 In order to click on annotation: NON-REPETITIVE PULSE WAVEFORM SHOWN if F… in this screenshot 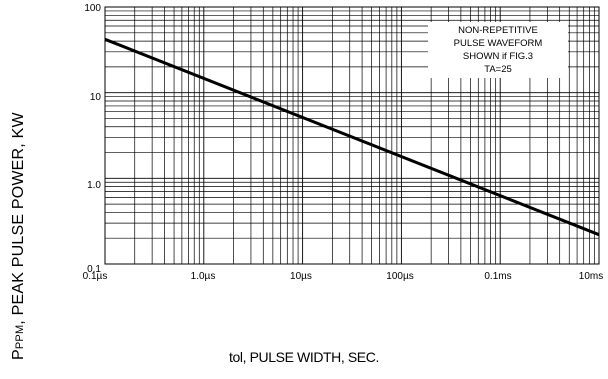, I will do `click(498, 50)`.